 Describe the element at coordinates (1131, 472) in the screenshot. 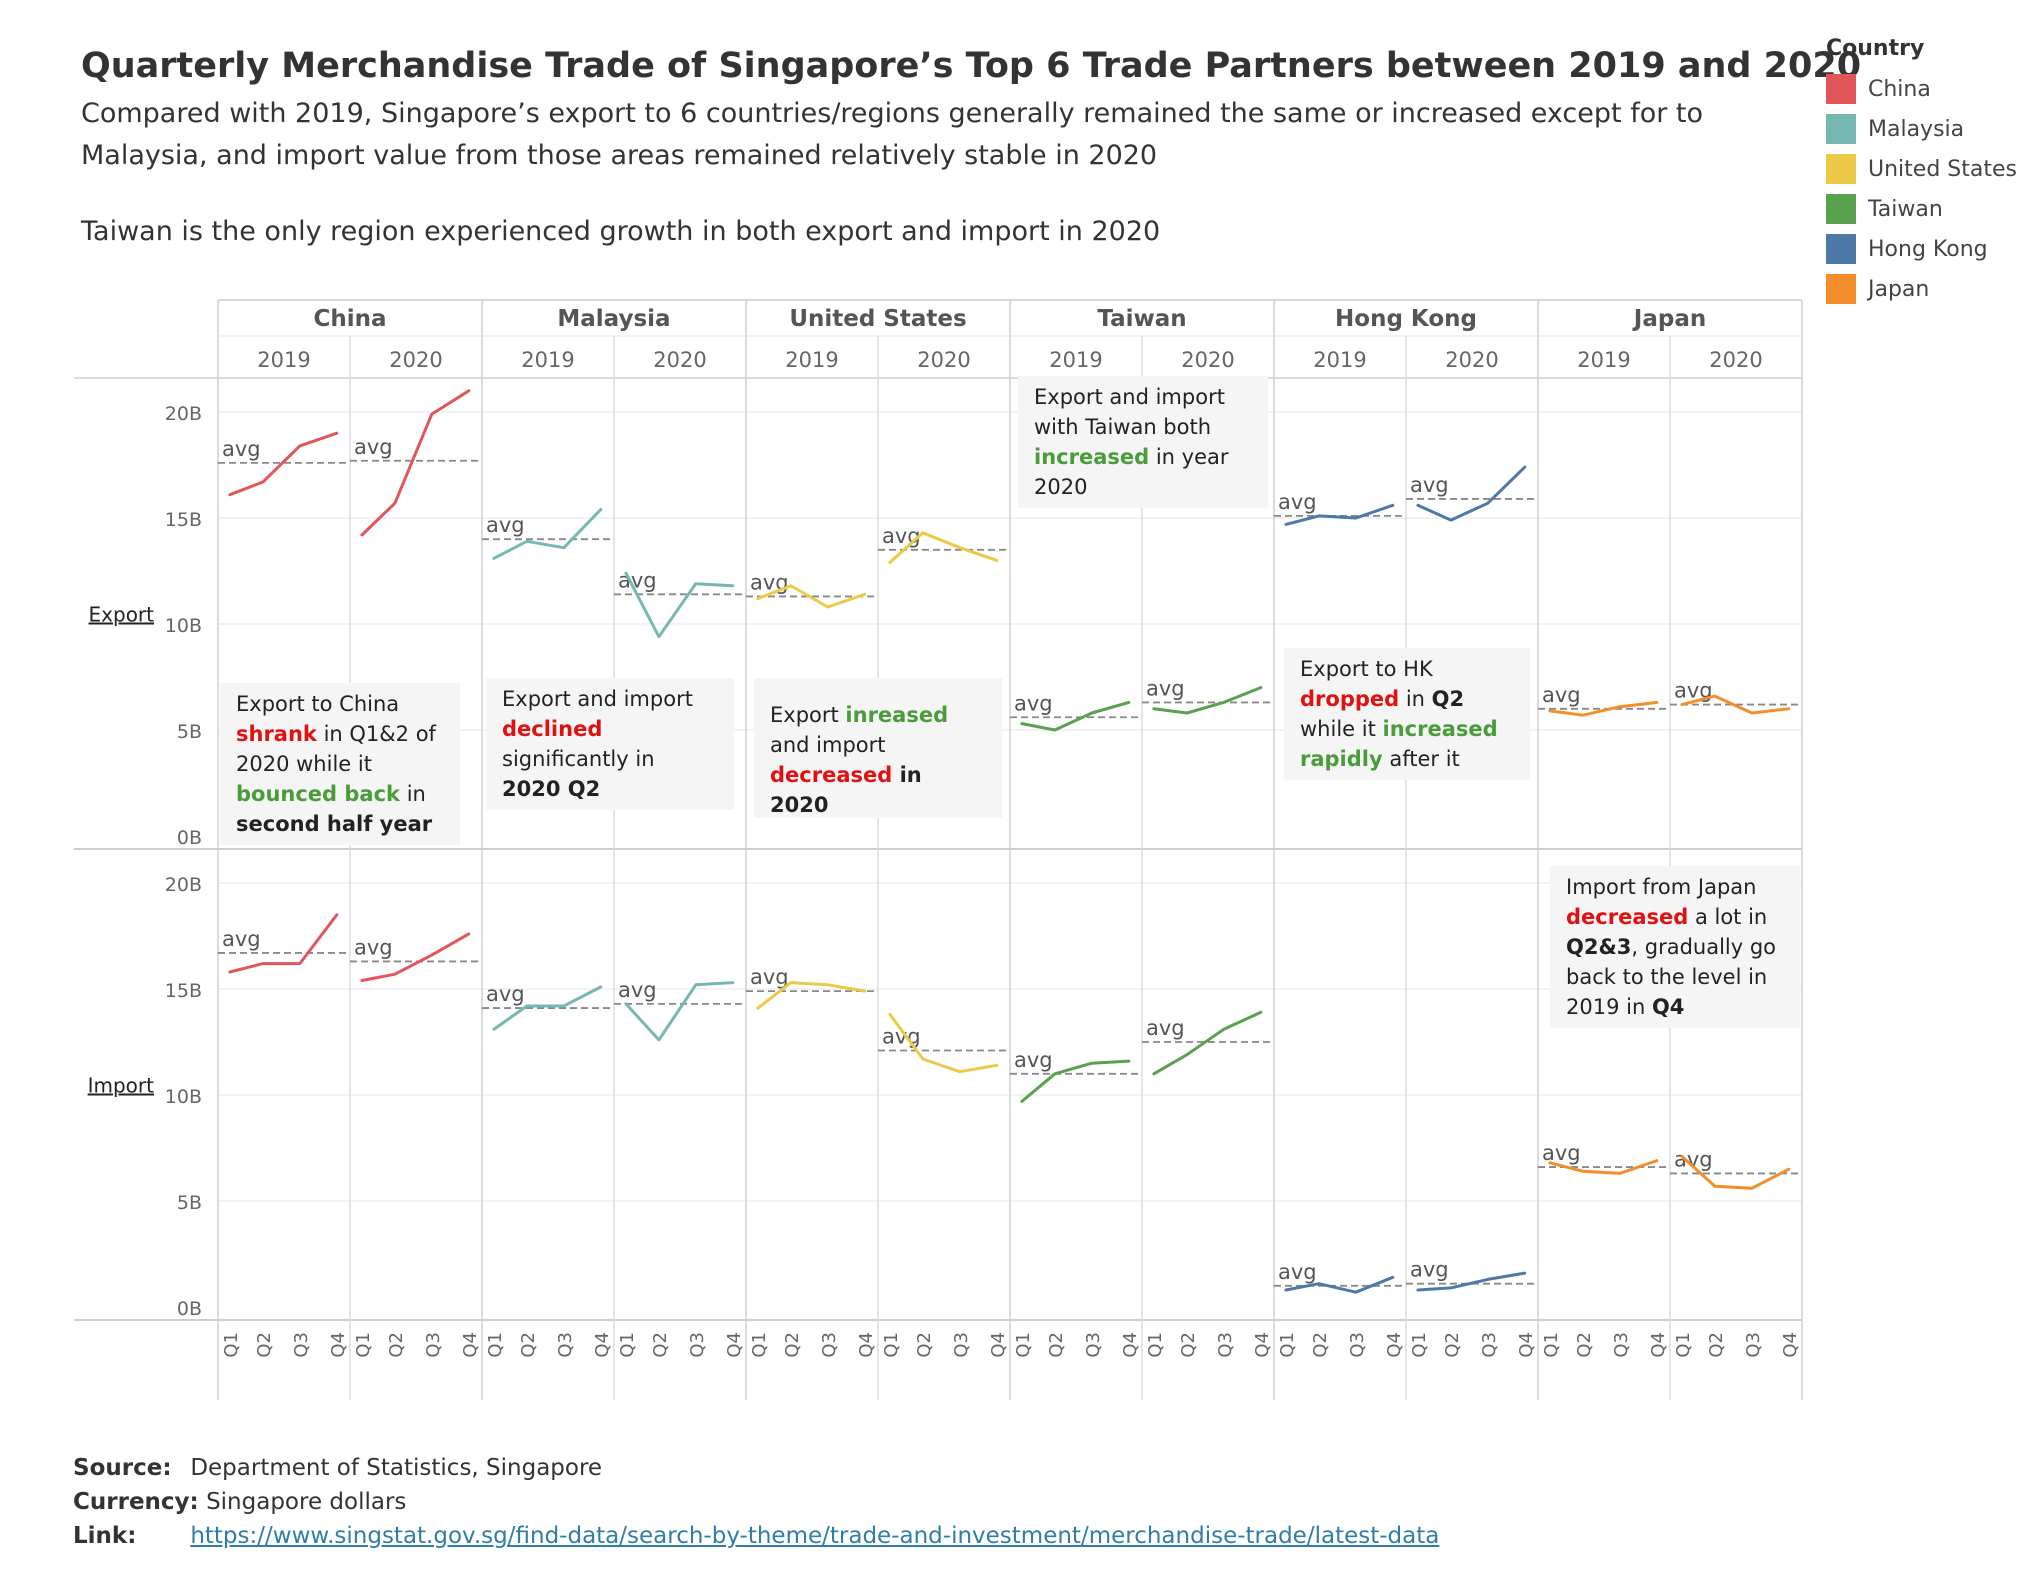

I see `annotation-text: in year 2020` at that location.